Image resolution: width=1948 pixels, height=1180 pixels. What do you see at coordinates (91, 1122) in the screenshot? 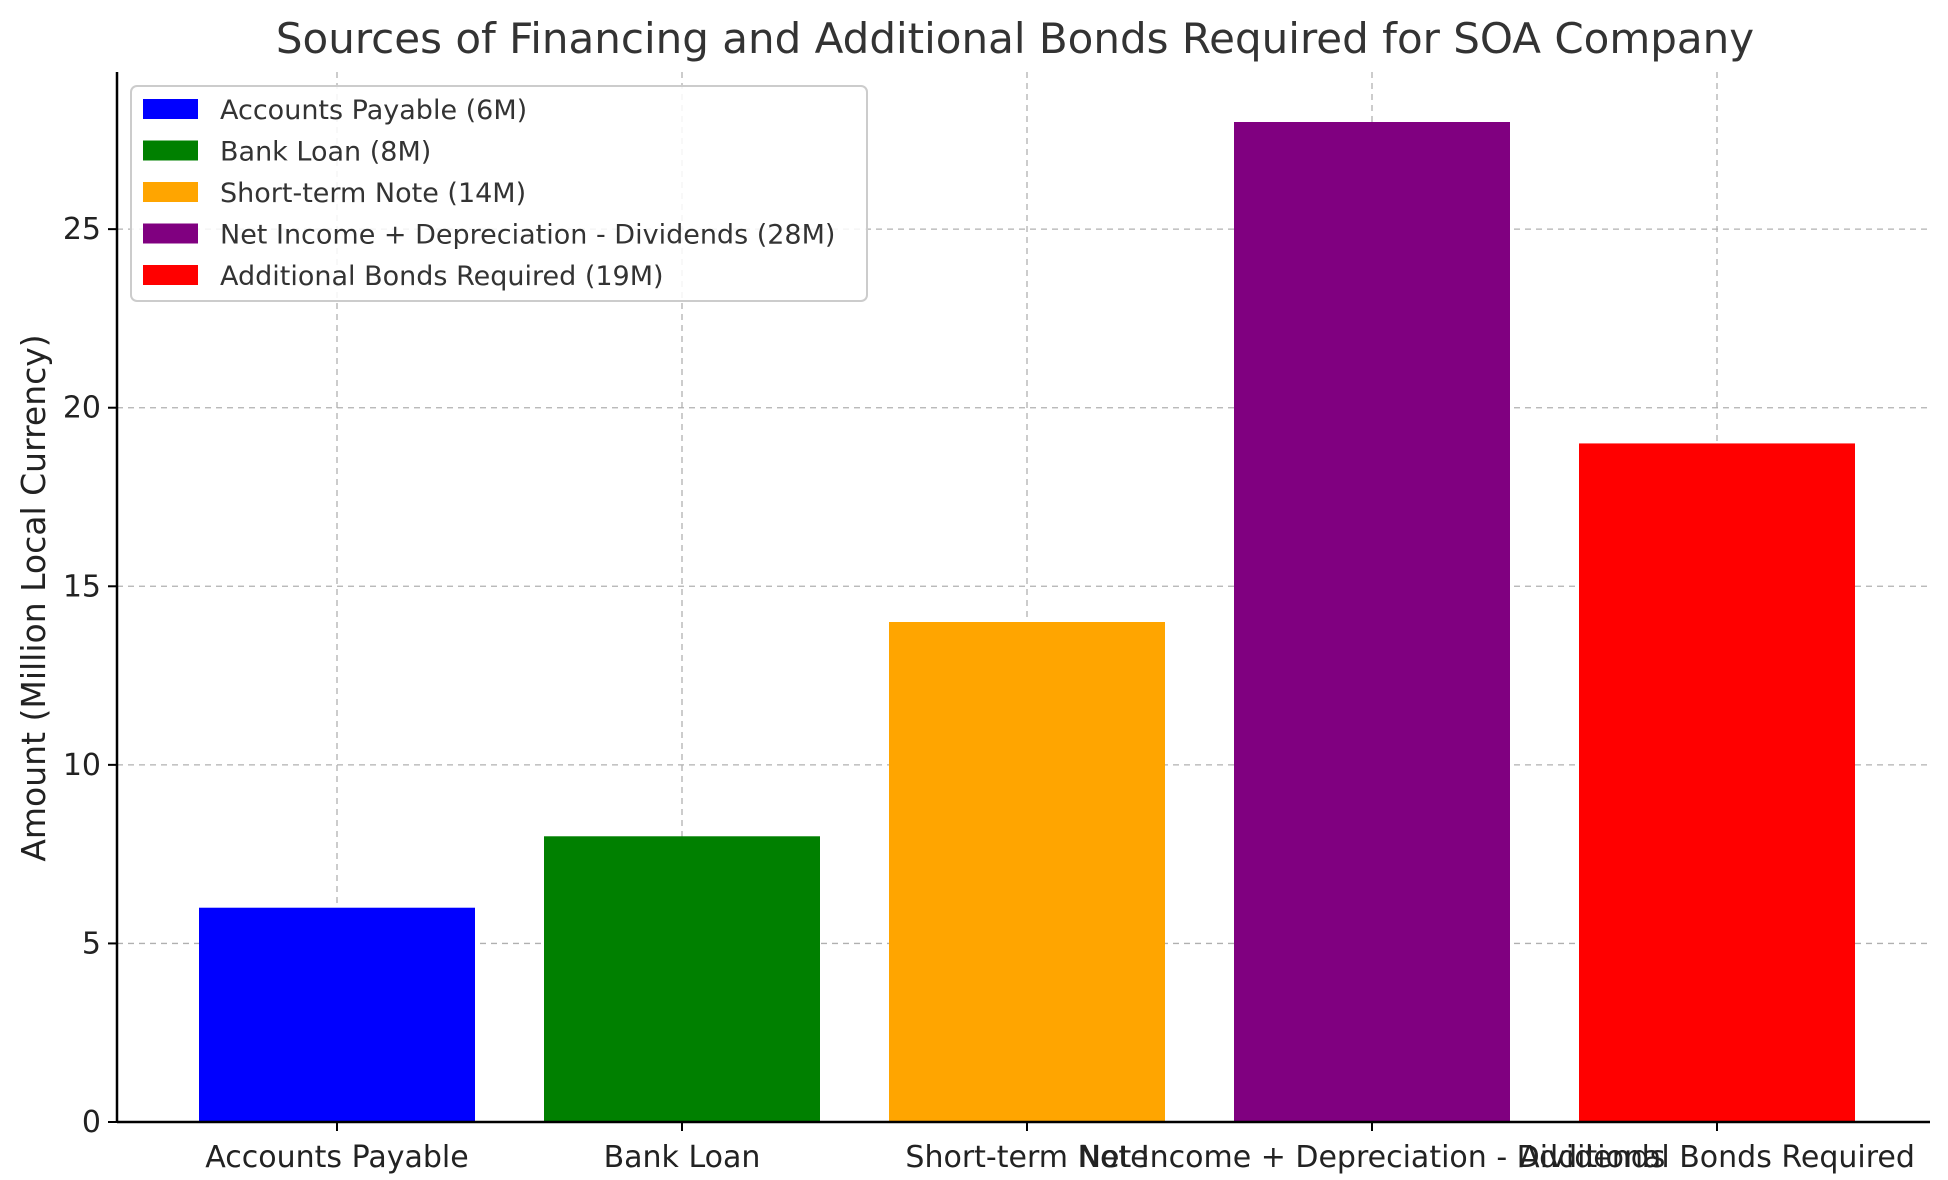
I see `y-tick-label: 0` at bounding box center [91, 1122].